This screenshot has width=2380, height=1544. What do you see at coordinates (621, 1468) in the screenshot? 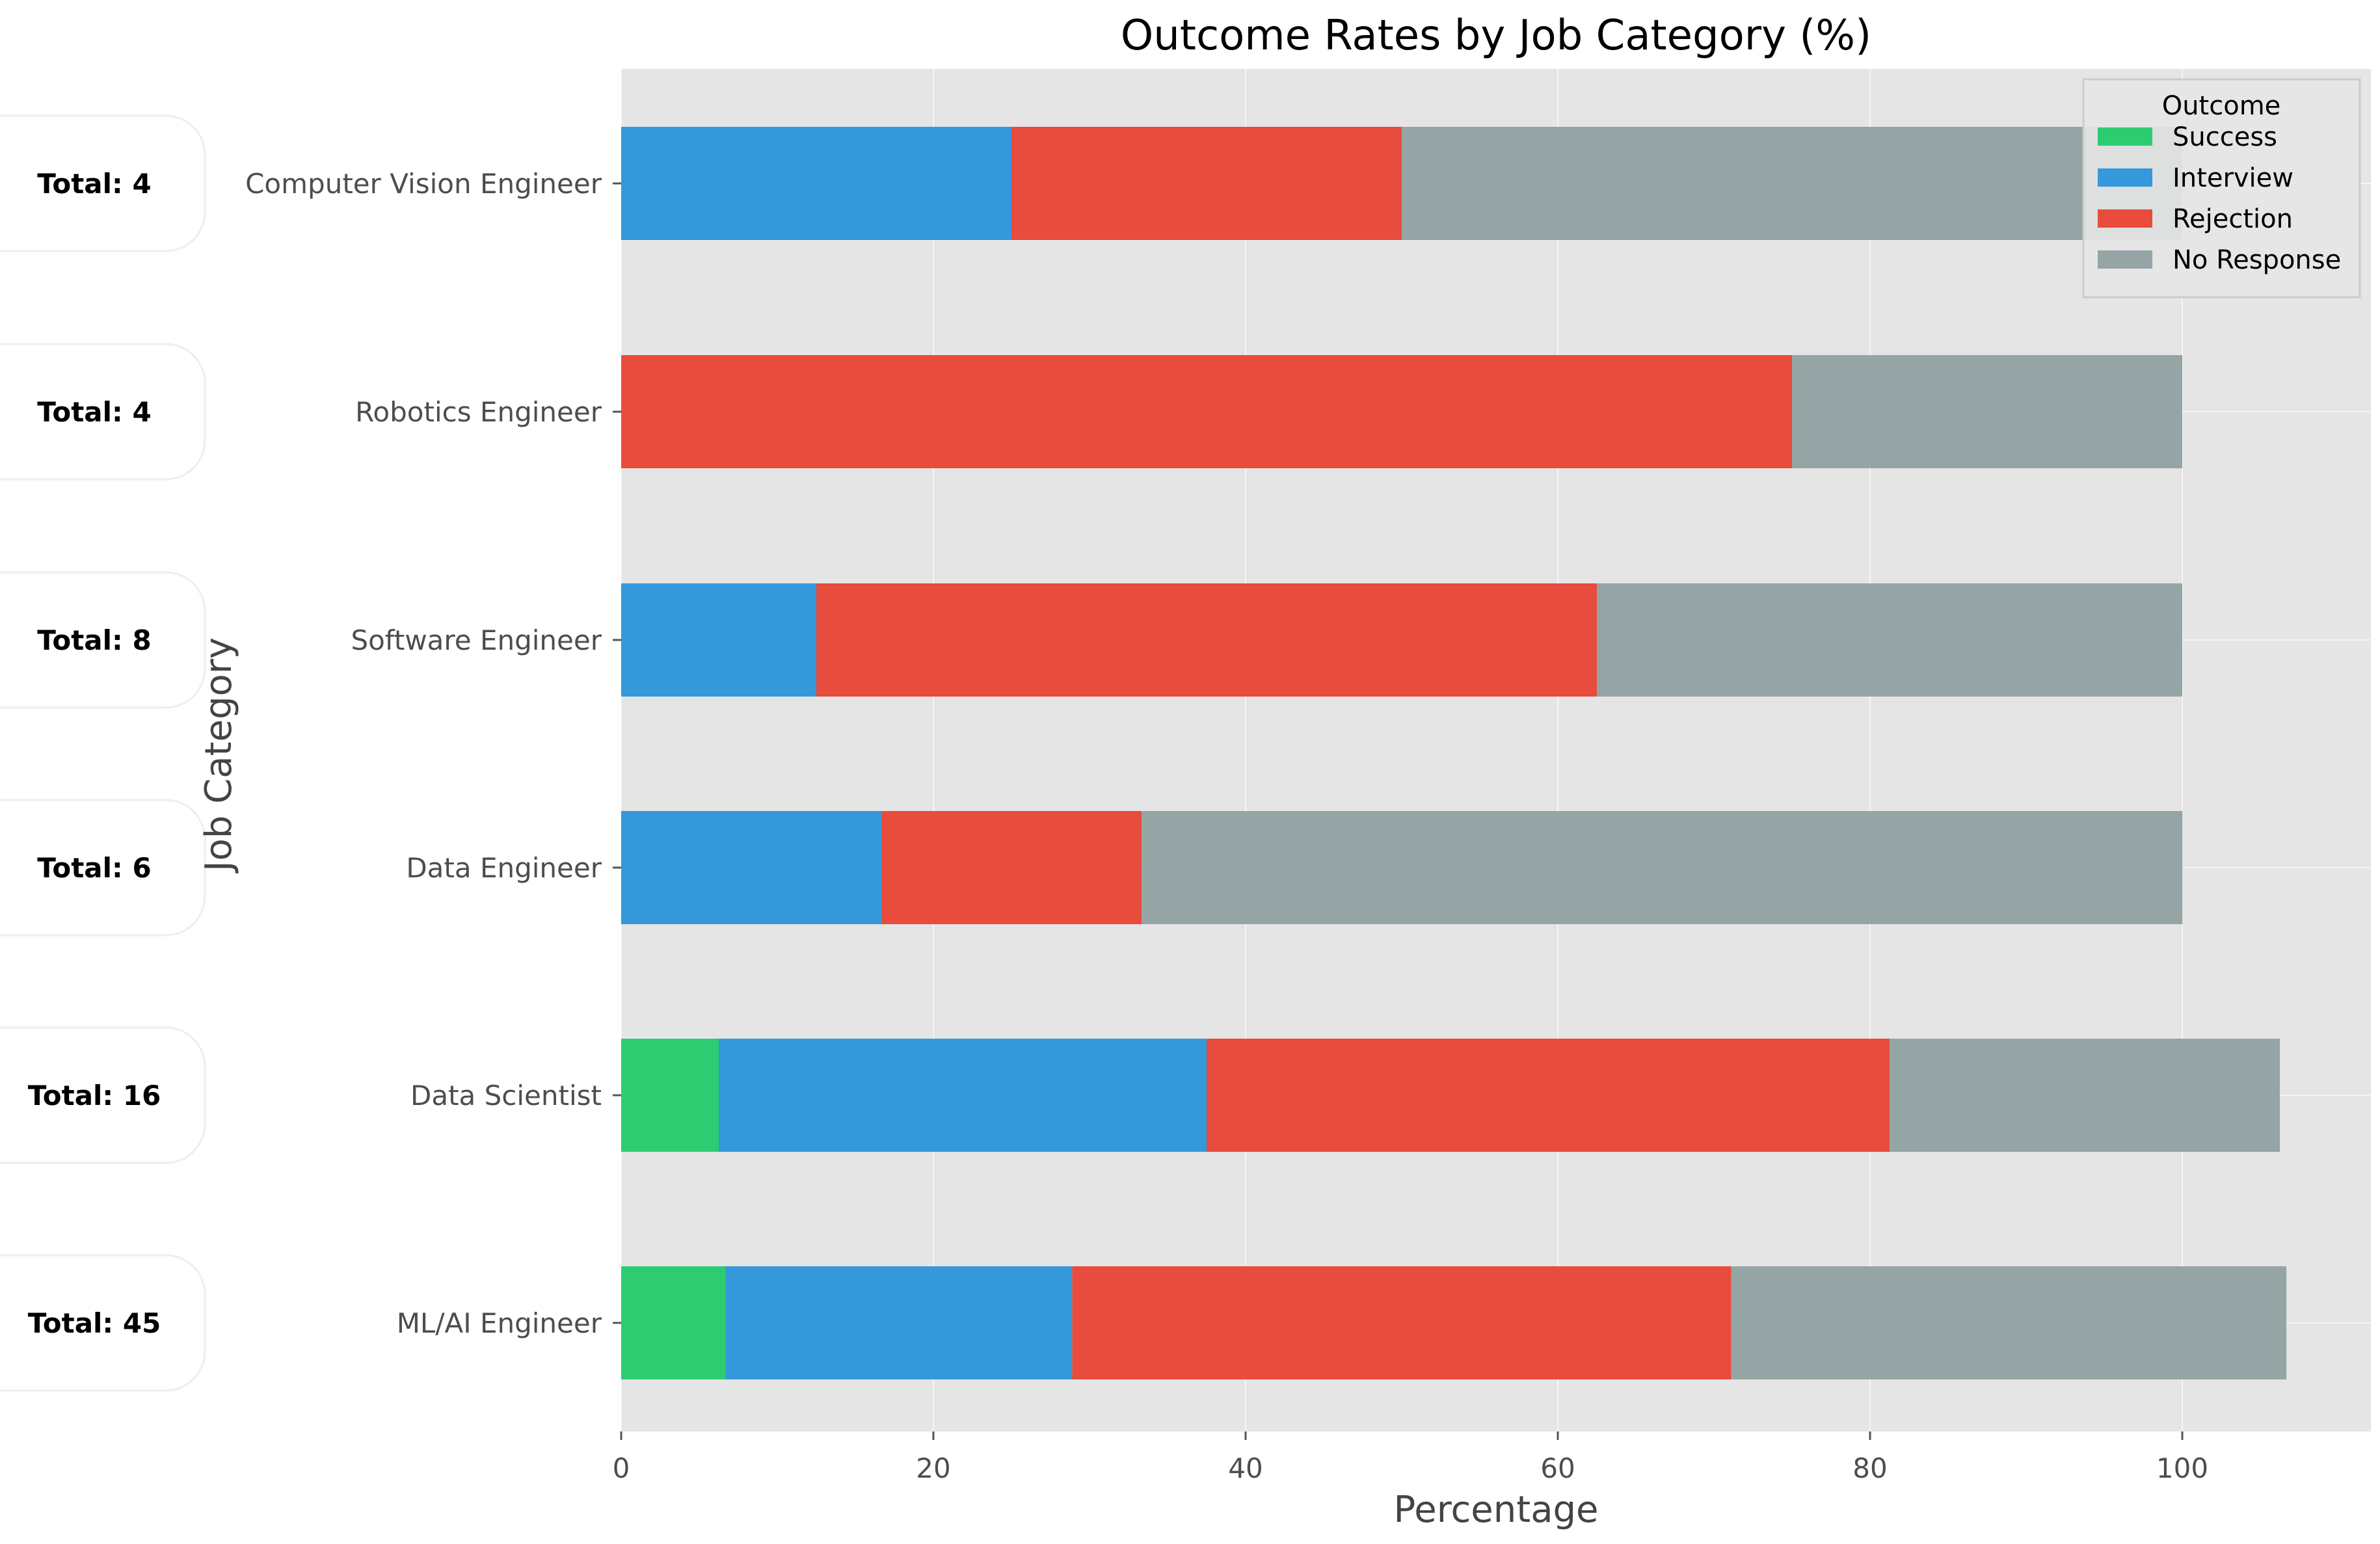
I see `x-tick-label: 0` at bounding box center [621, 1468].